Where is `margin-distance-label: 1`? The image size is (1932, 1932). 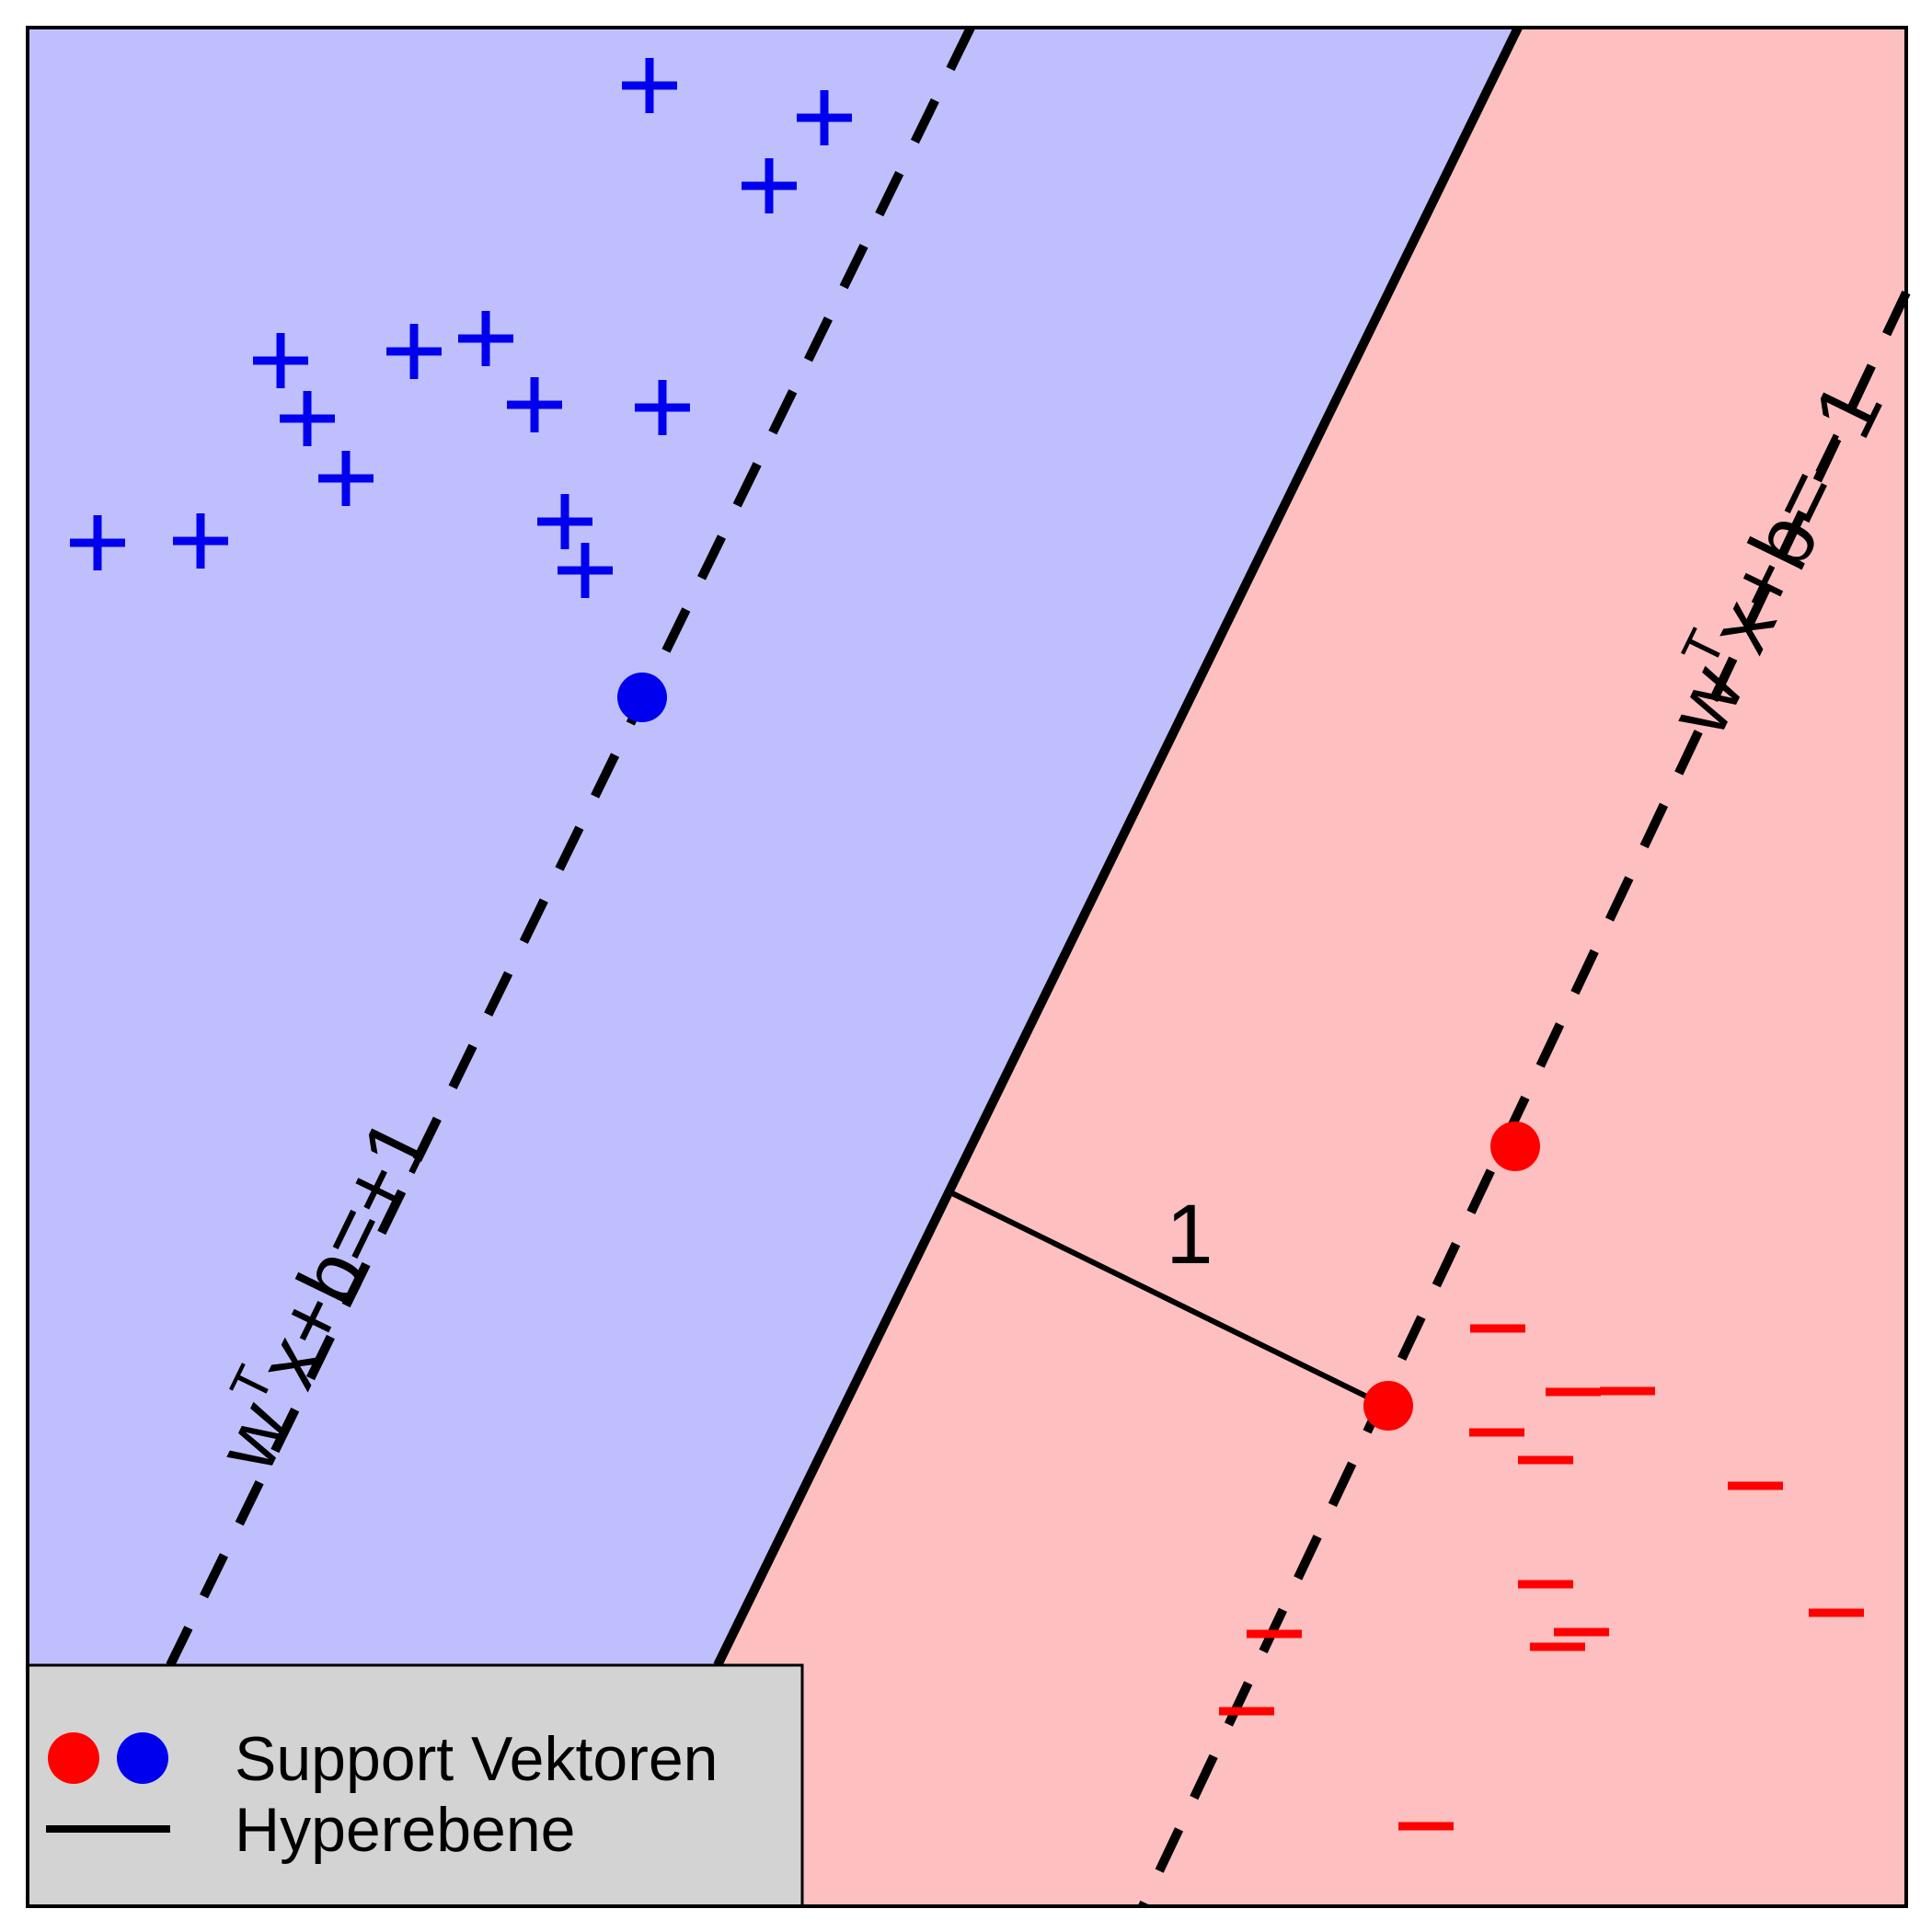
margin-distance-label: 1 is located at coordinates (1189, 1235).